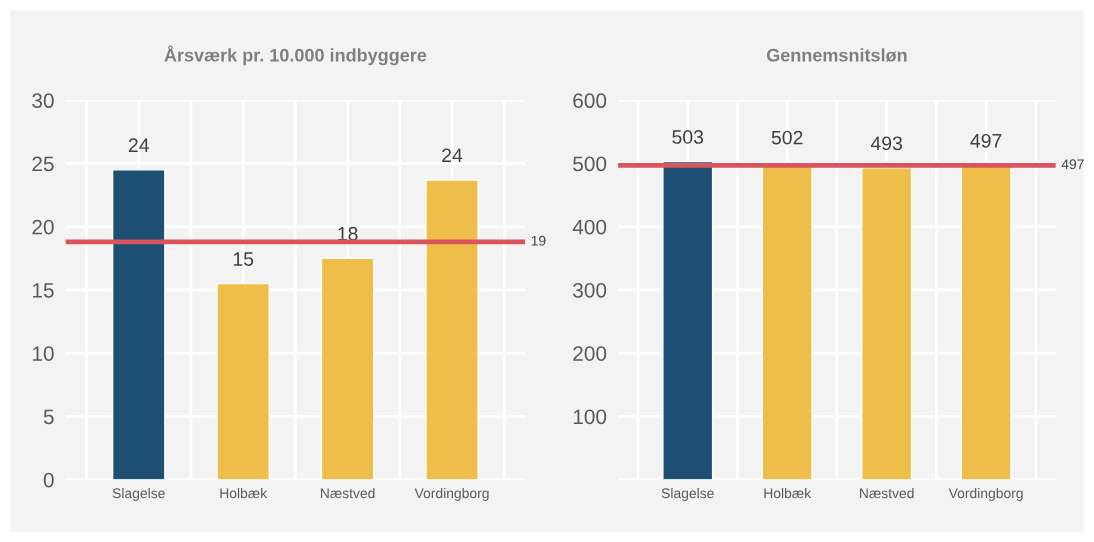 This screenshot has width=1094, height=542. I want to click on chart-title: Gennemsnitsløn, so click(836, 55).